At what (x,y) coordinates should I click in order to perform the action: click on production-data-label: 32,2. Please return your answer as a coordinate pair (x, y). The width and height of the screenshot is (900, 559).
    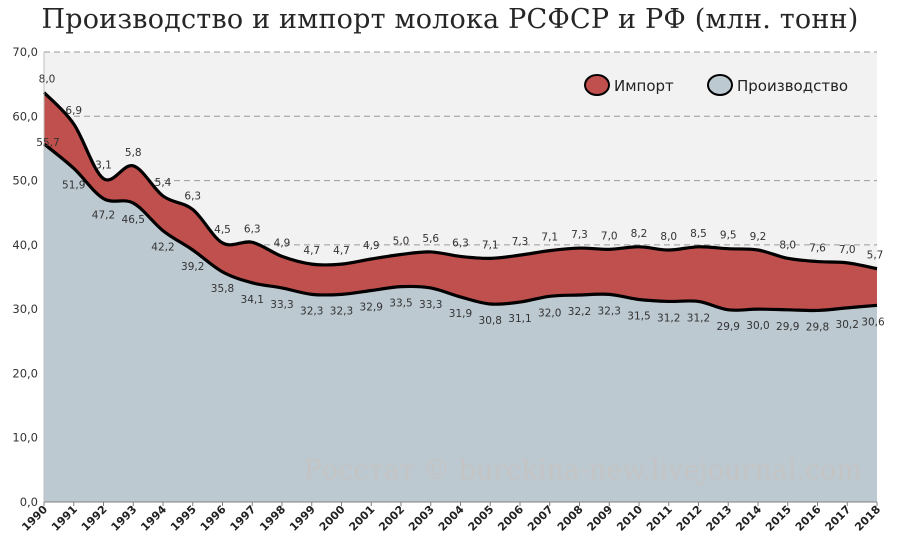
    Looking at the image, I should click on (579, 312).